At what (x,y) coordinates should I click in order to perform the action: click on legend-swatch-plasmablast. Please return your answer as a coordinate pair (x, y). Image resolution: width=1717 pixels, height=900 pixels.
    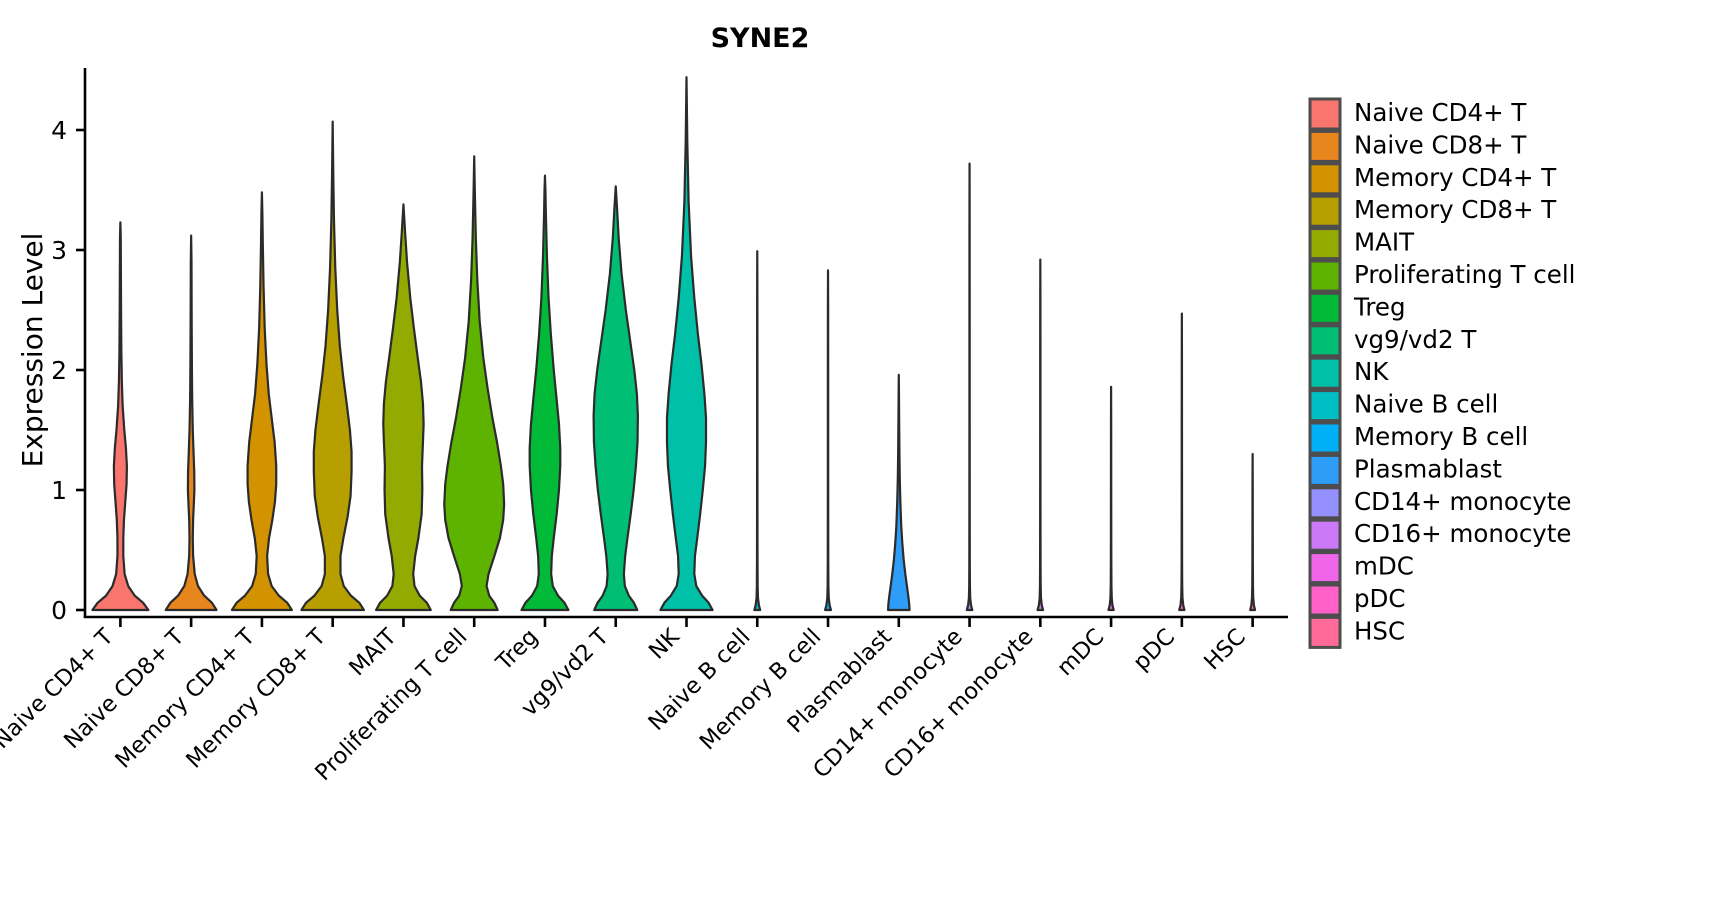
    Looking at the image, I should click on (1325, 470).